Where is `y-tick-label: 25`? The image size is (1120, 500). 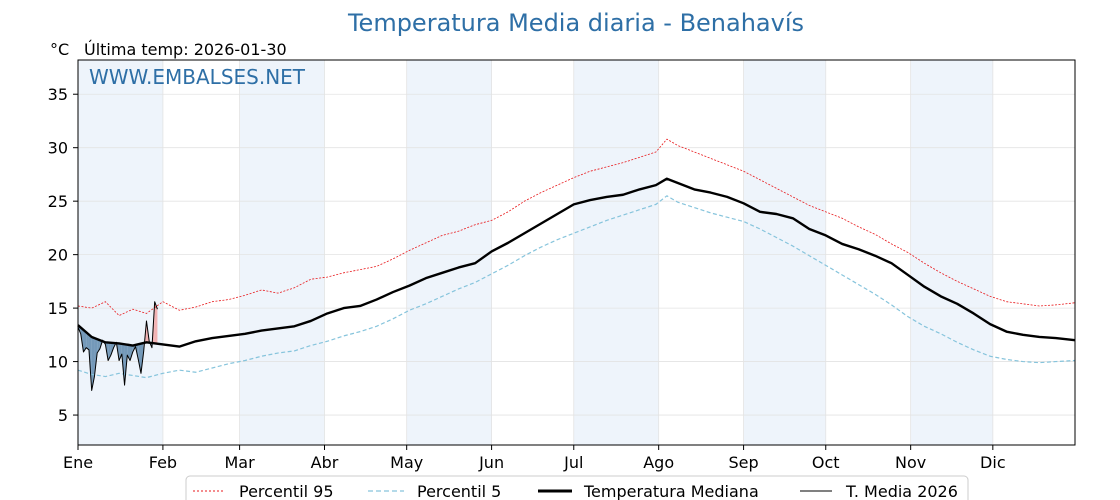 y-tick-label: 25 is located at coordinates (58, 201).